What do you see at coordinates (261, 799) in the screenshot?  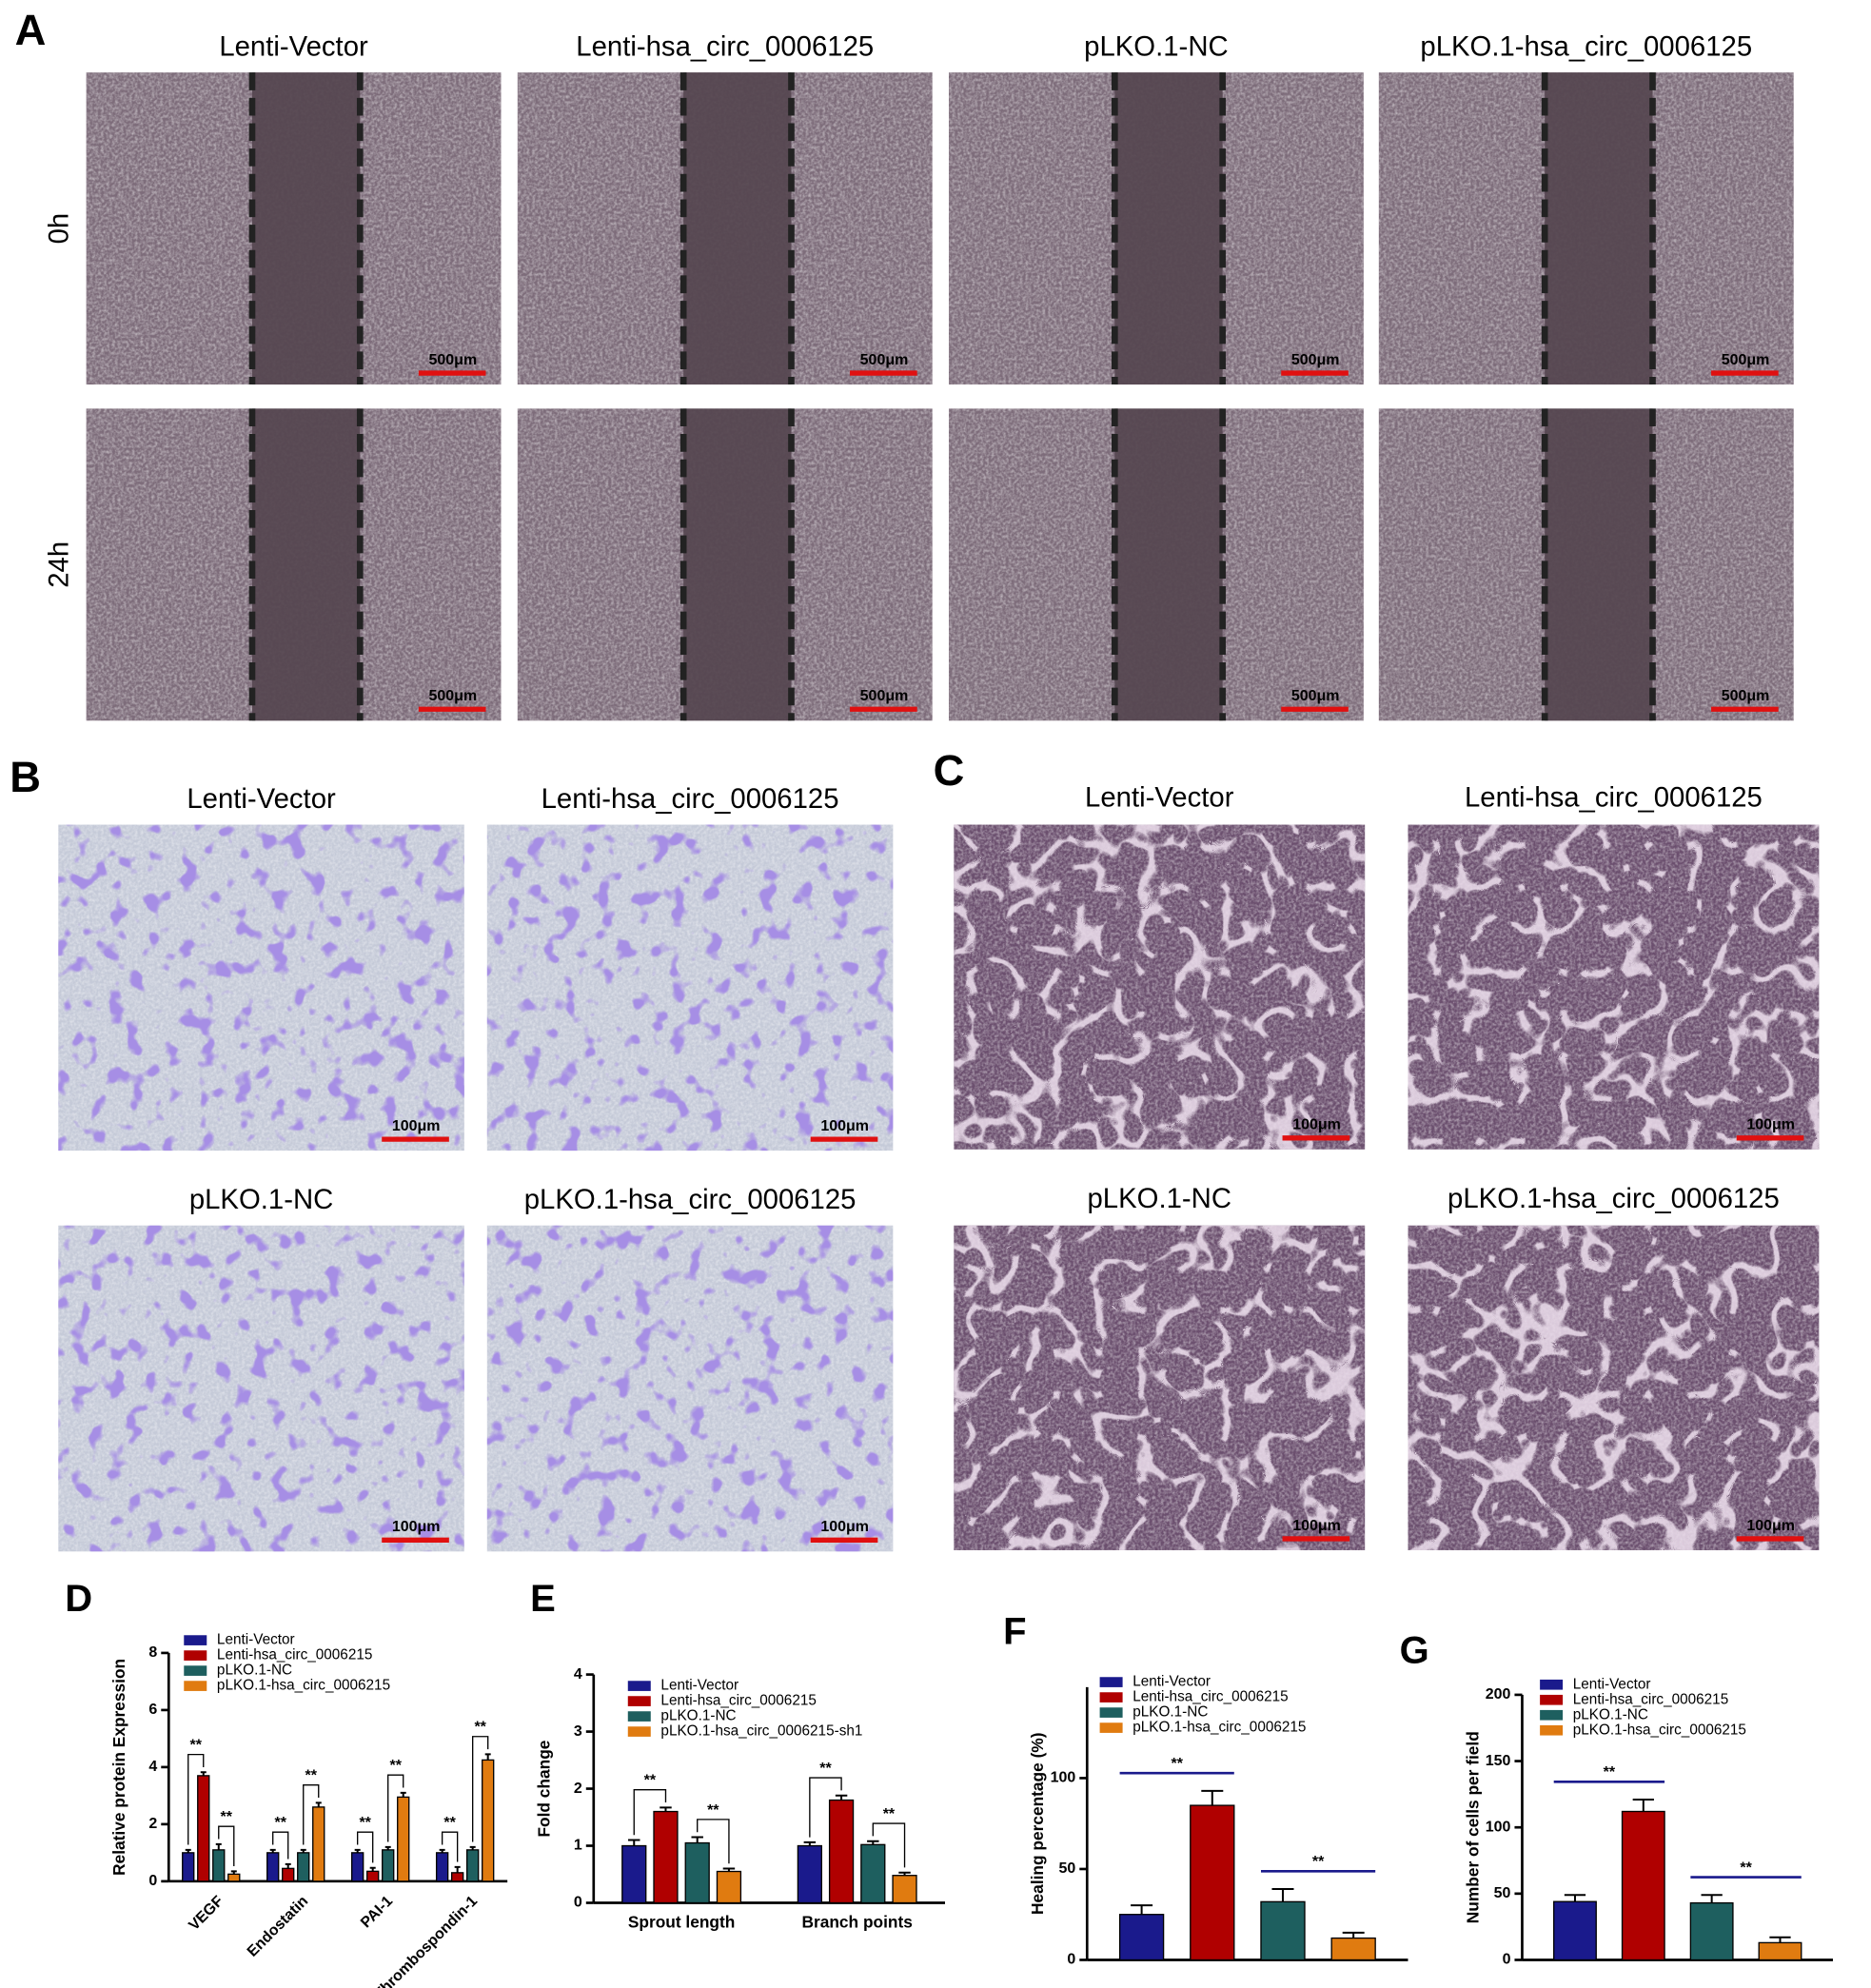 I see `image-title: Lenti-Vector` at bounding box center [261, 799].